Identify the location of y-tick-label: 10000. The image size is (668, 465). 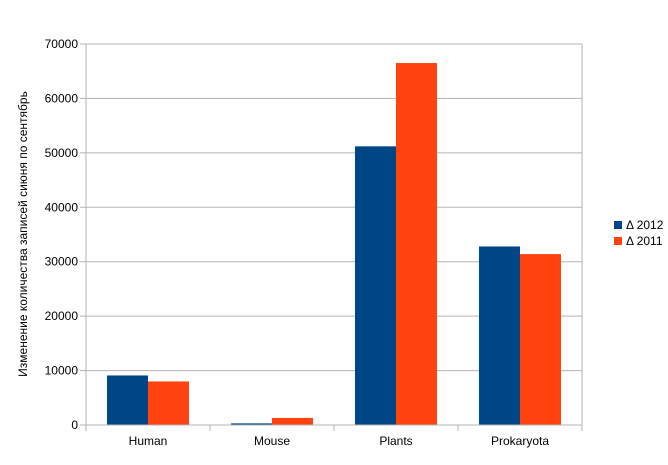
(62, 371).